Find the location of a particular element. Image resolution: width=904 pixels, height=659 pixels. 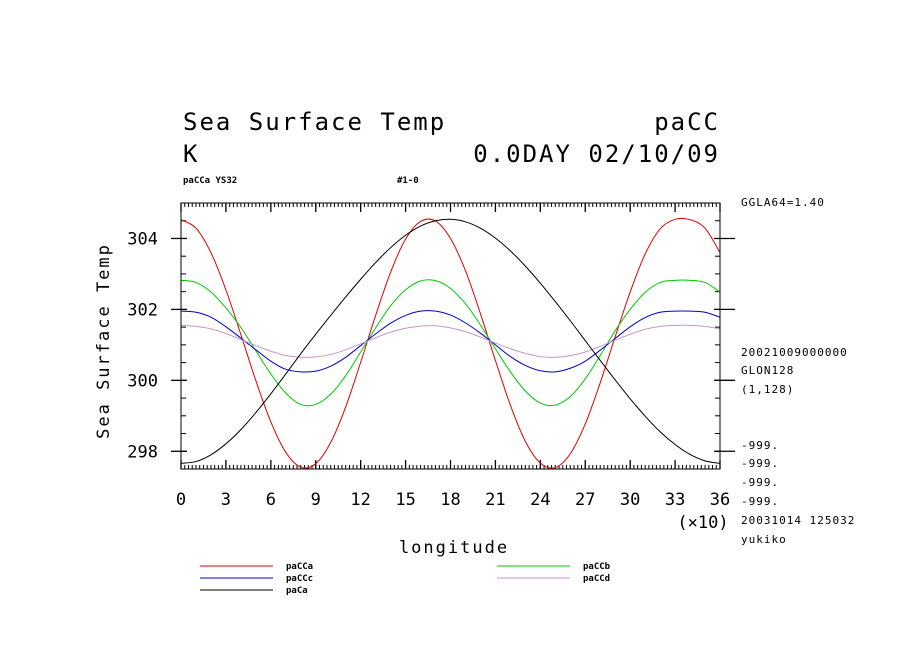

legend-label-paCCa: paCCa is located at coordinates (299, 567).